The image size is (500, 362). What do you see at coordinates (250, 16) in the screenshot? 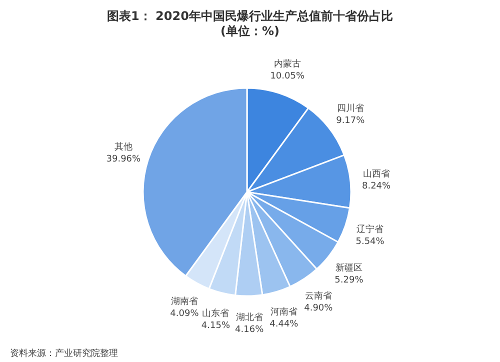
I see `chart-title: 图表1： 2020年中国民爆行业生产总值前十省份占比` at bounding box center [250, 16].